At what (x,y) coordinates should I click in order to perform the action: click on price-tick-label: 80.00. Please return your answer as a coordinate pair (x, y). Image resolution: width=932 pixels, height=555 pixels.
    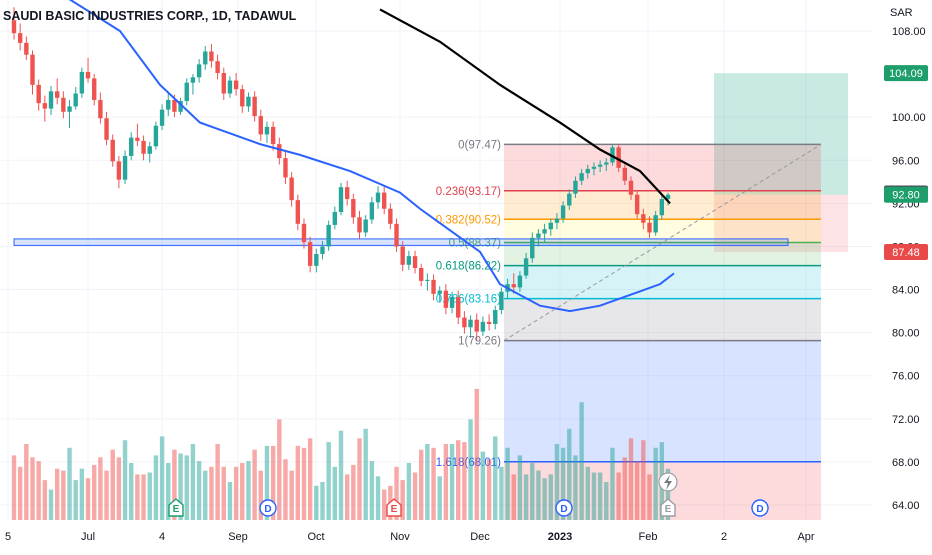
    Looking at the image, I should click on (906, 334).